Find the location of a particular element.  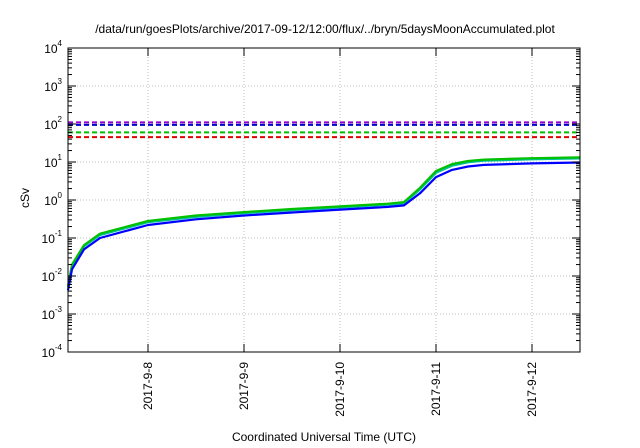

y-tick-label: 10⁻¹ is located at coordinates (52, 237).